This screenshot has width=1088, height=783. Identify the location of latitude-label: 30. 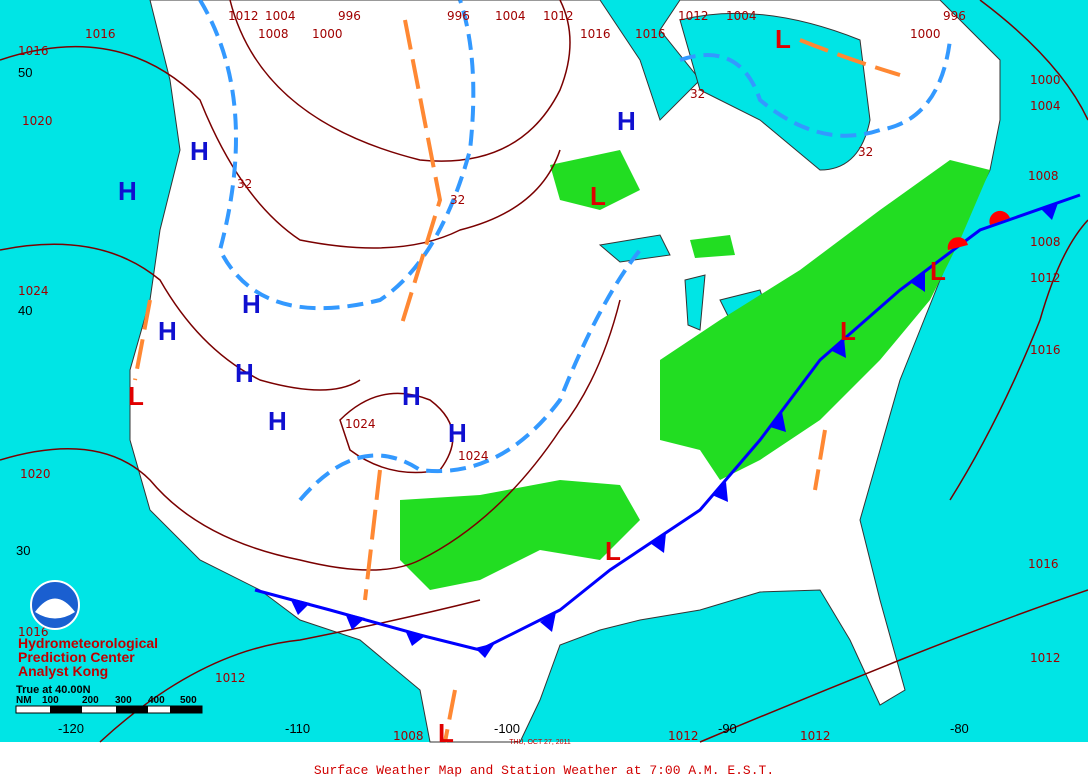
(23, 550).